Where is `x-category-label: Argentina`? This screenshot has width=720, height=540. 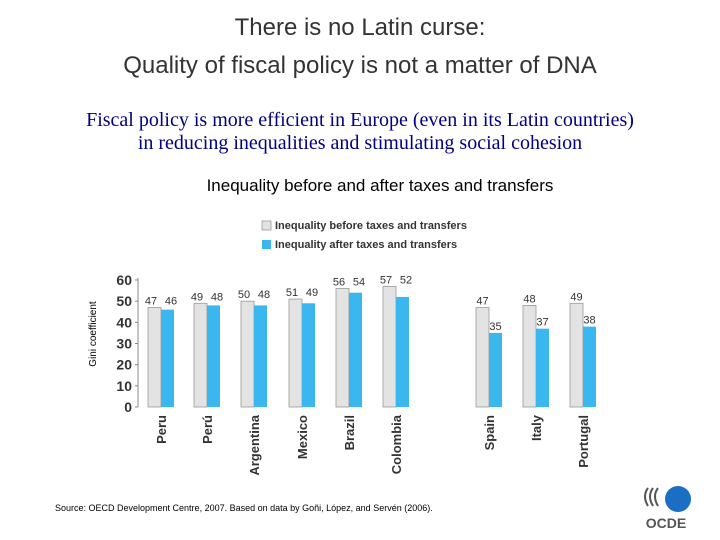
x-category-label: Argentina is located at coordinates (254, 444).